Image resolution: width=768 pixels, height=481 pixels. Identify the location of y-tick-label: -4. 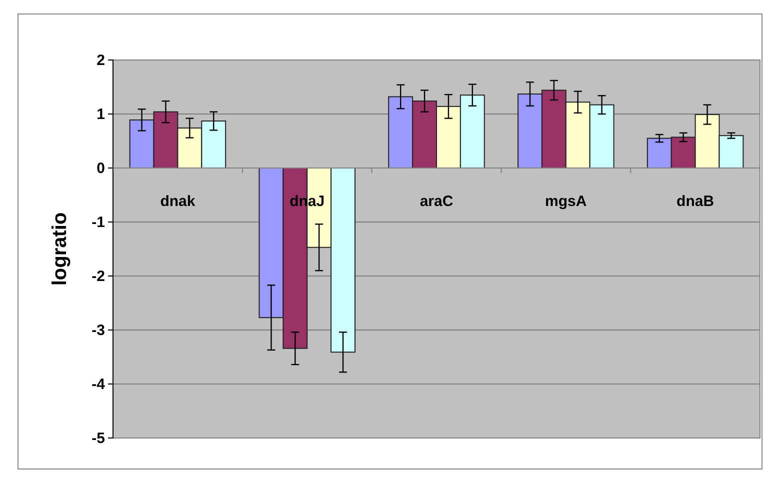
(99, 384).